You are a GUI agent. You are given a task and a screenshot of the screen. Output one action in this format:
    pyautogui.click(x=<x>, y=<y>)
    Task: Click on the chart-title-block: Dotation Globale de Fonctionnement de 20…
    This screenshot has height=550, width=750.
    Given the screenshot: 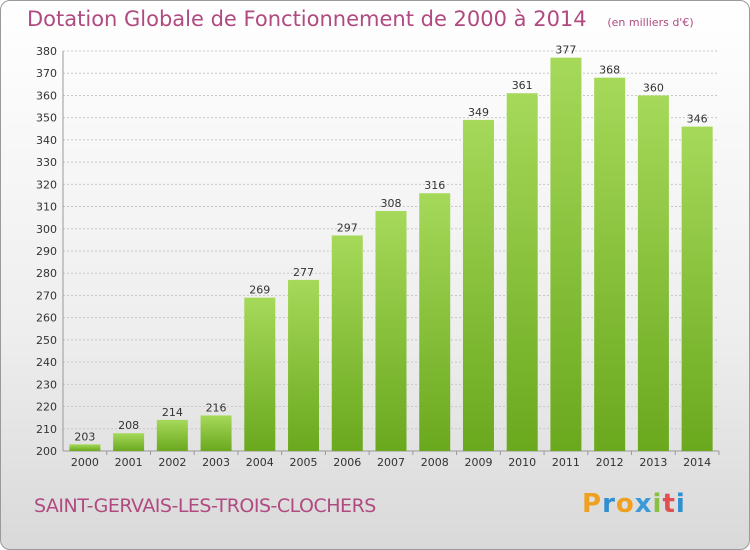 What is the action you would take?
    pyautogui.click(x=360, y=19)
    